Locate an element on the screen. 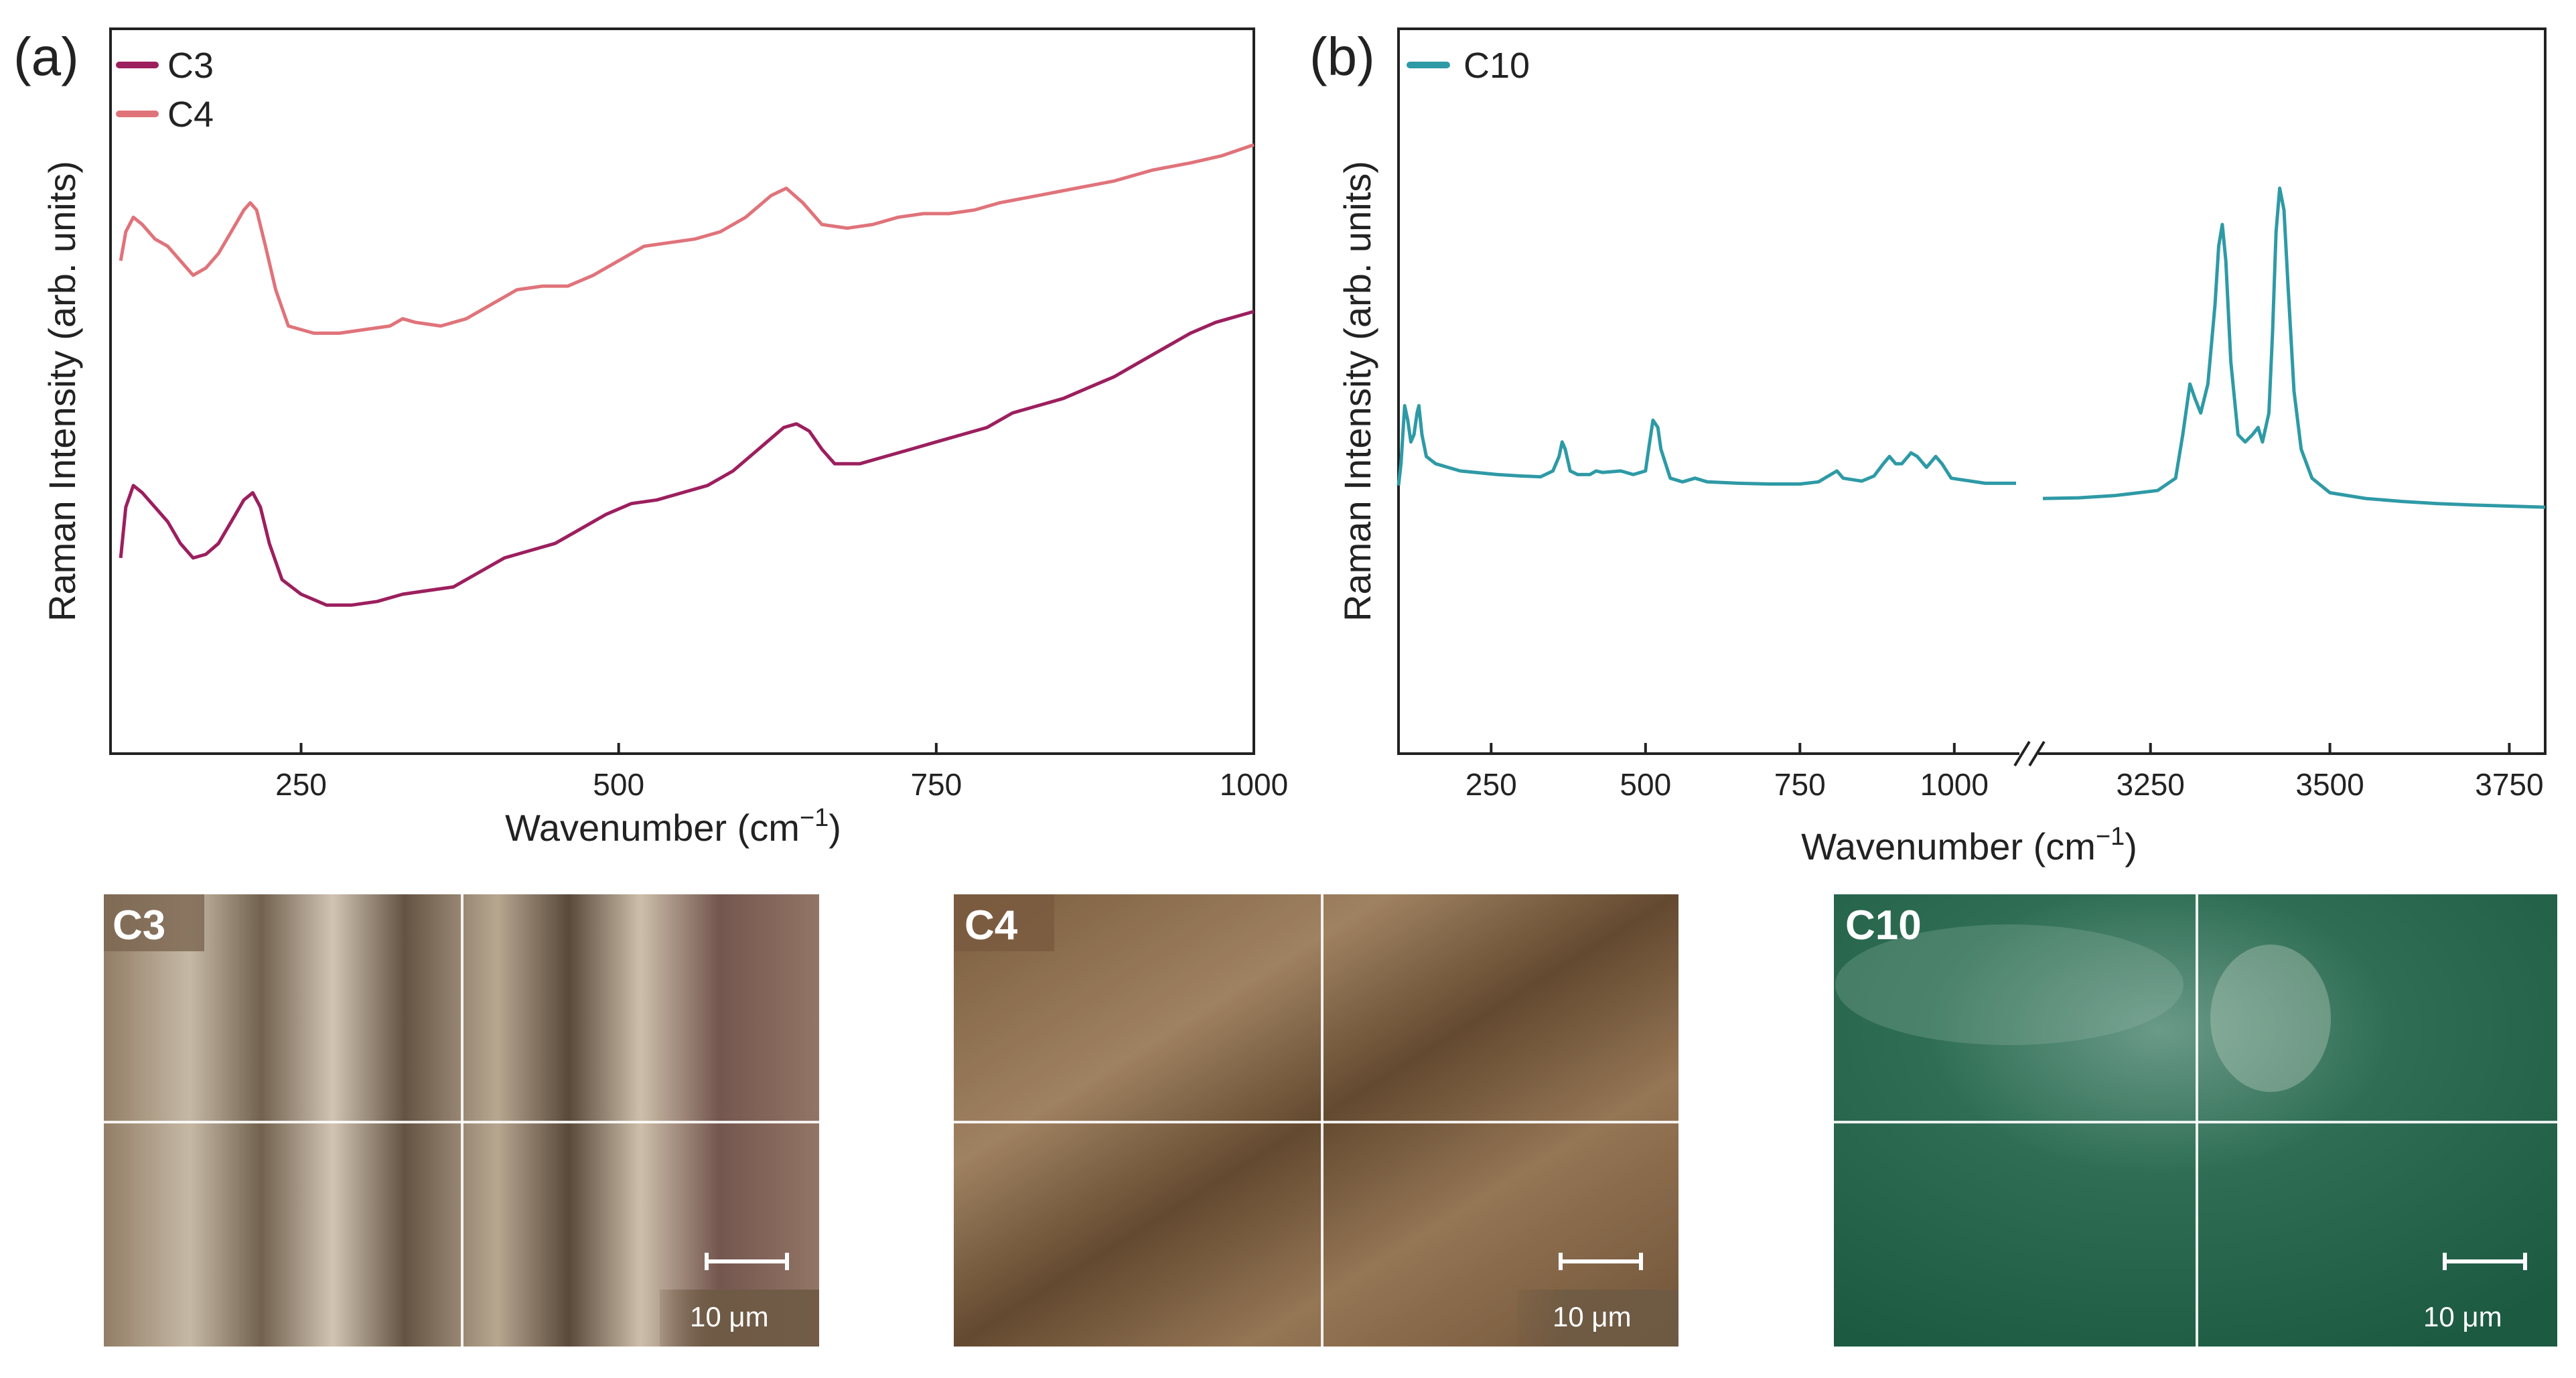 This screenshot has height=1378, width=2576. x-tick-label-b-250: 250 is located at coordinates (1491, 784).